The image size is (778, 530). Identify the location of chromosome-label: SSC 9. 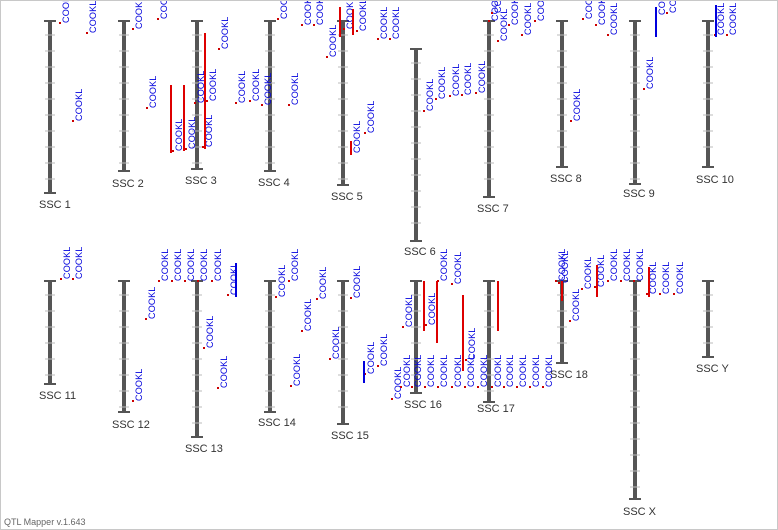
(639, 194).